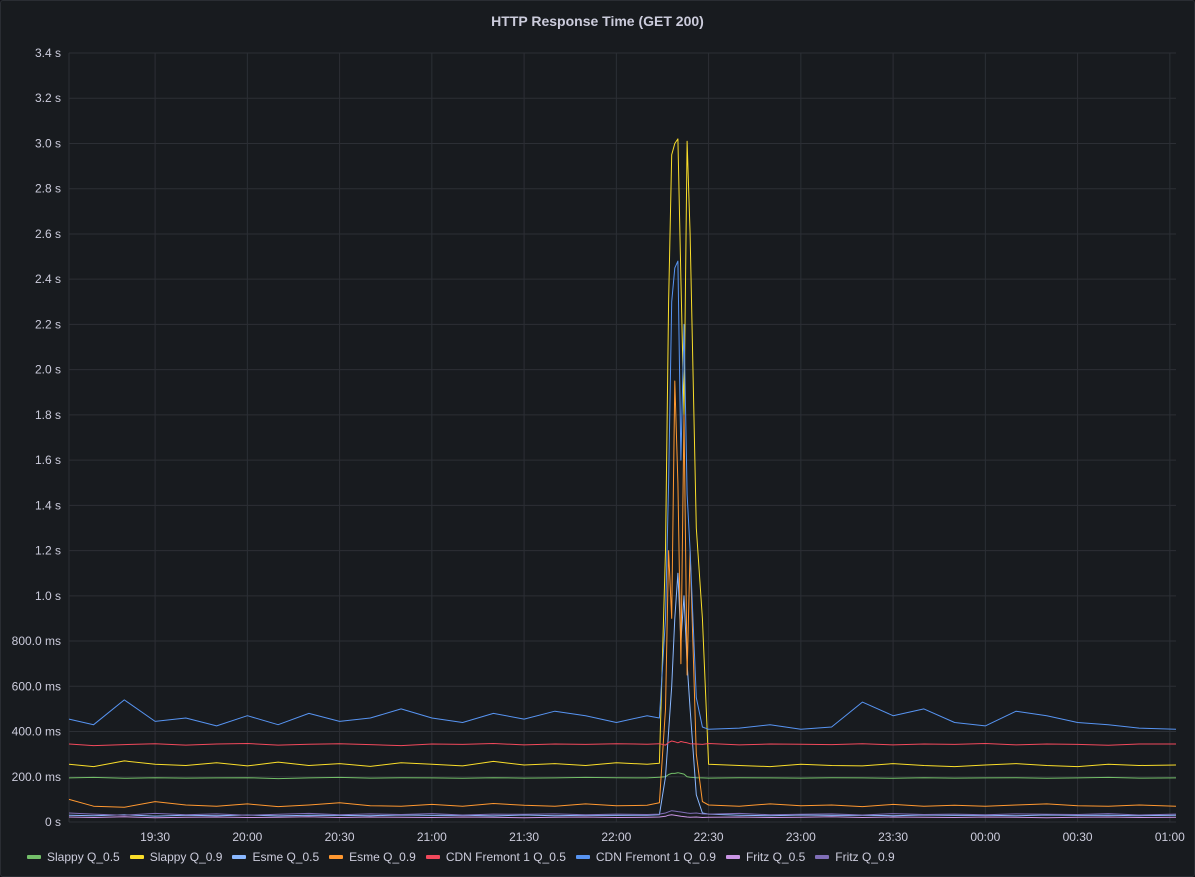 Image resolution: width=1195 pixels, height=877 pixels. Describe the element at coordinates (505, 857) in the screenshot. I see `legend-label: CDN Fremont 1 Q_0.5` at that location.